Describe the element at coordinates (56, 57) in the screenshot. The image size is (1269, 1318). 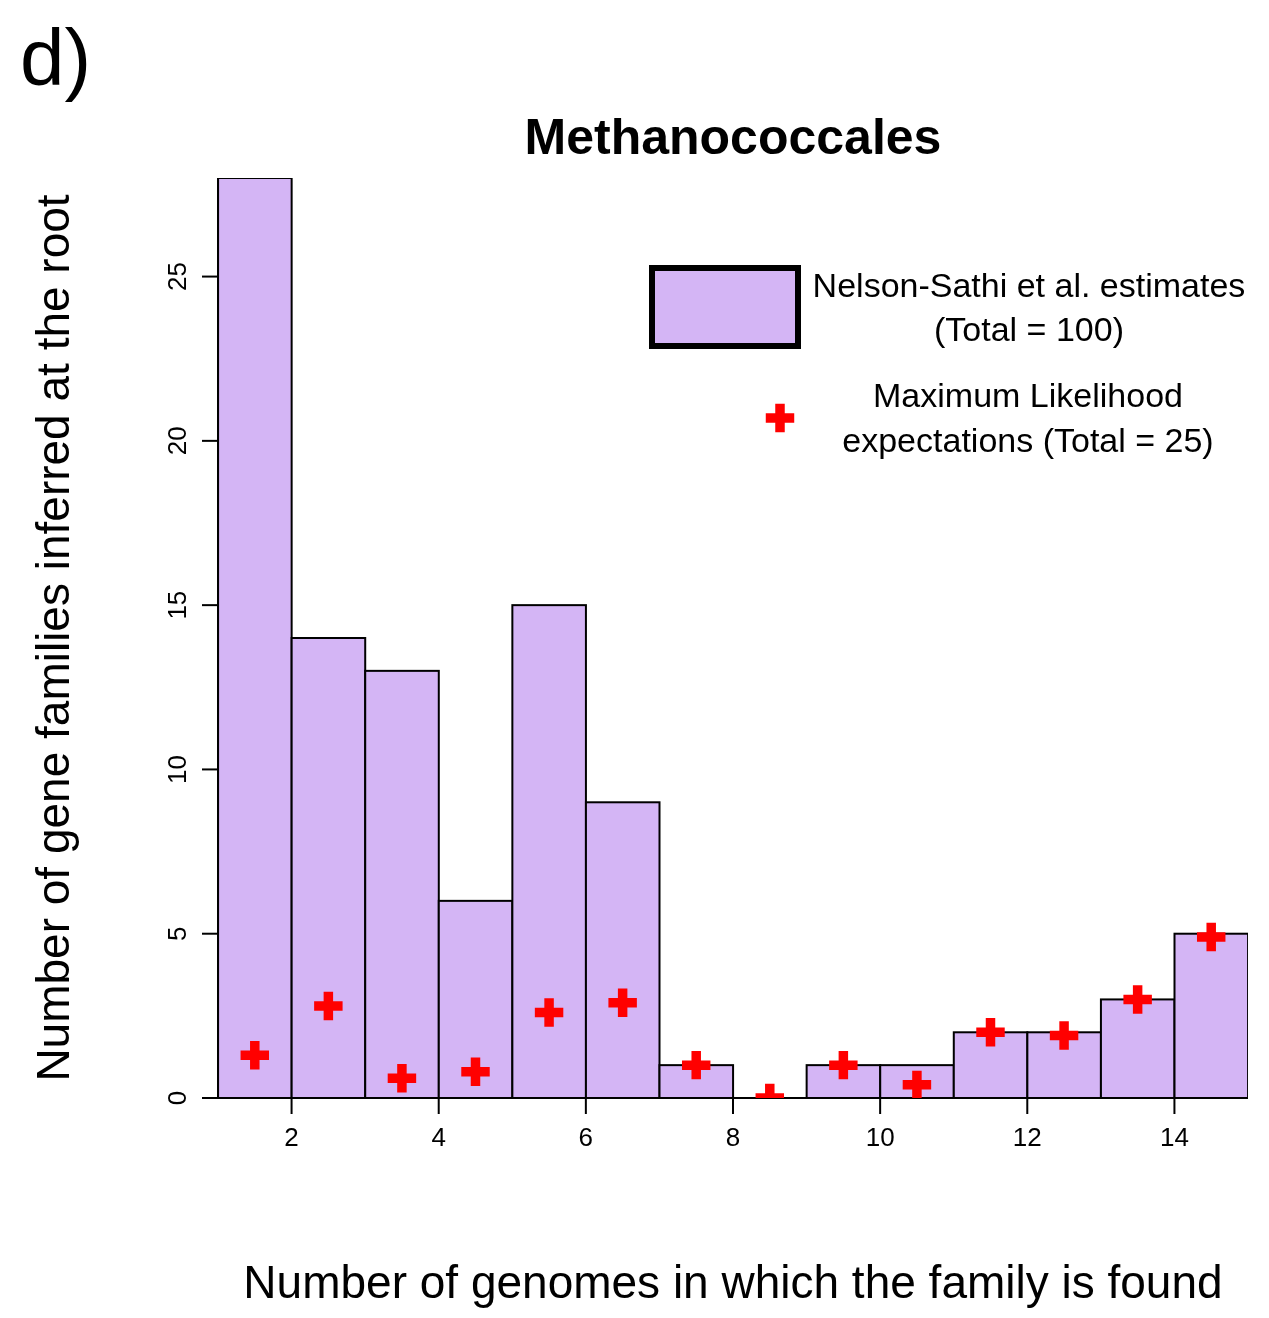
I see `text: d)` at that location.